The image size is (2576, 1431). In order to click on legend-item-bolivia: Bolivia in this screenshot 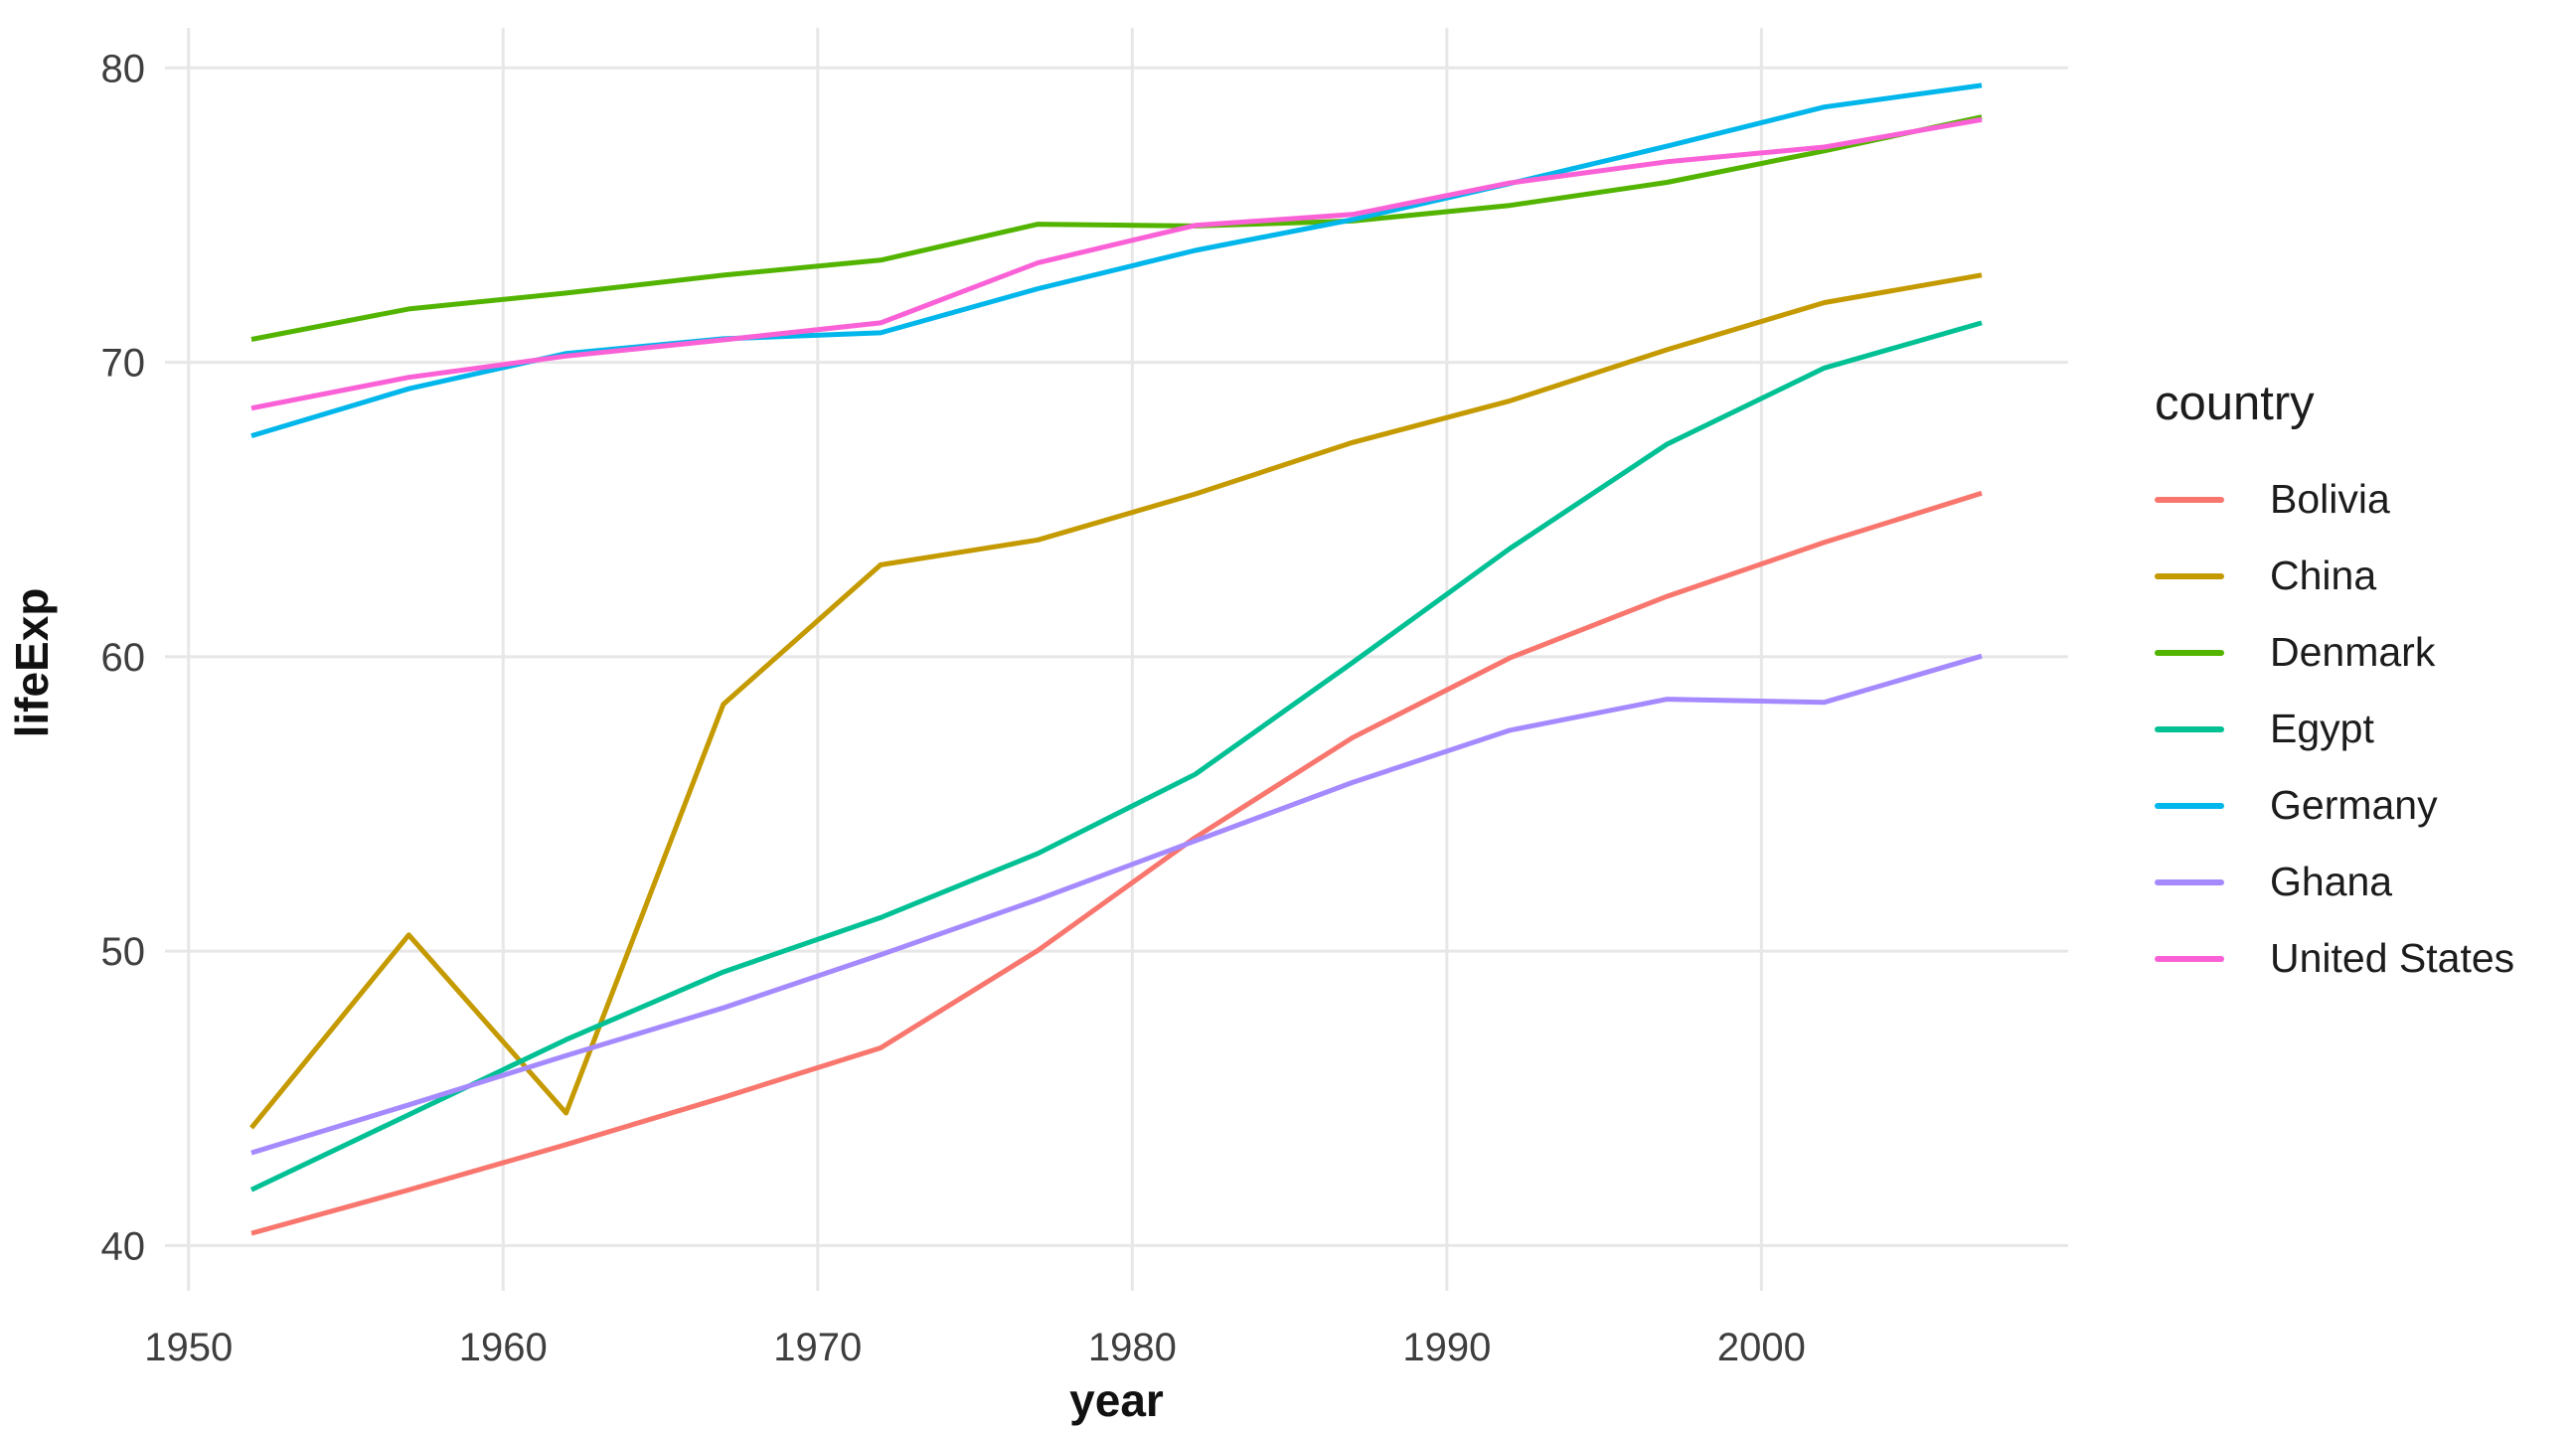, I will do `click(2363, 499)`.